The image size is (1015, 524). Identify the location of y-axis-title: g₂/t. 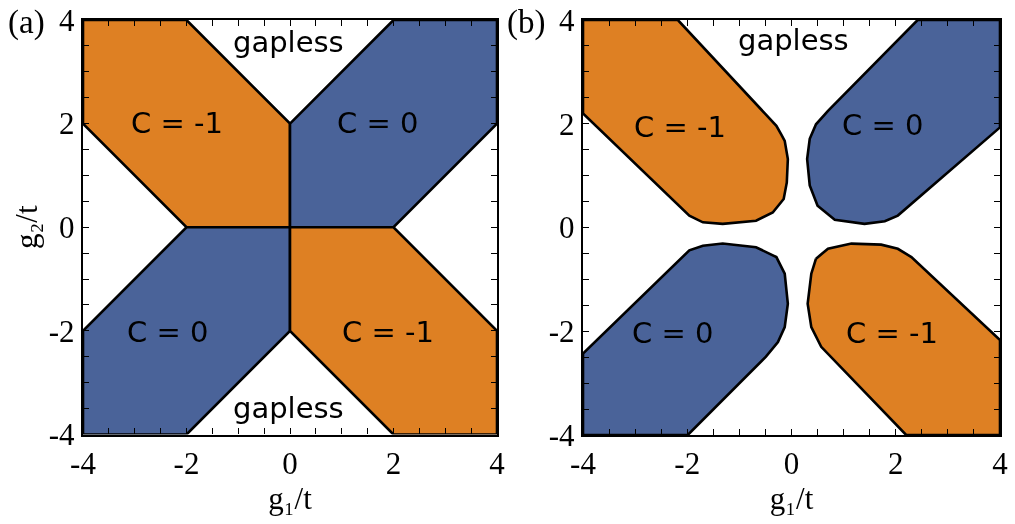
(26, 227).